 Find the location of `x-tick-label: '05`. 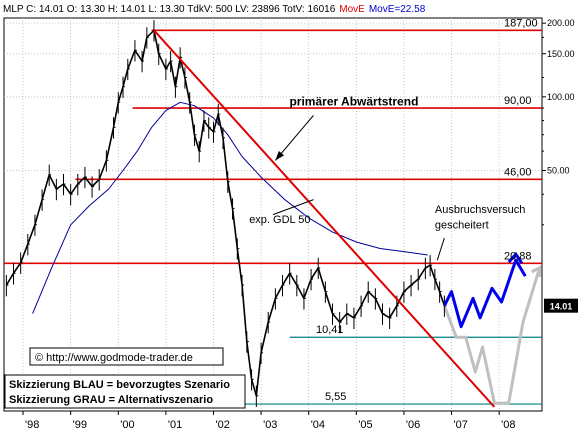

x-tick-label: '05 is located at coordinates (365, 425).